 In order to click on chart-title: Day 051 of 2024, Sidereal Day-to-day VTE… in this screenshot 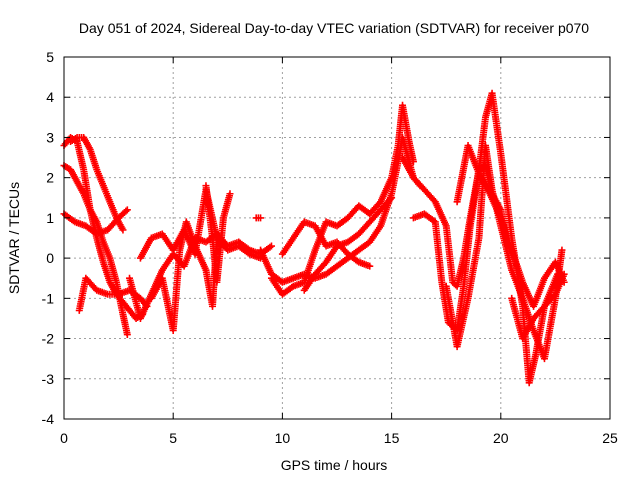, I will do `click(334, 28)`.